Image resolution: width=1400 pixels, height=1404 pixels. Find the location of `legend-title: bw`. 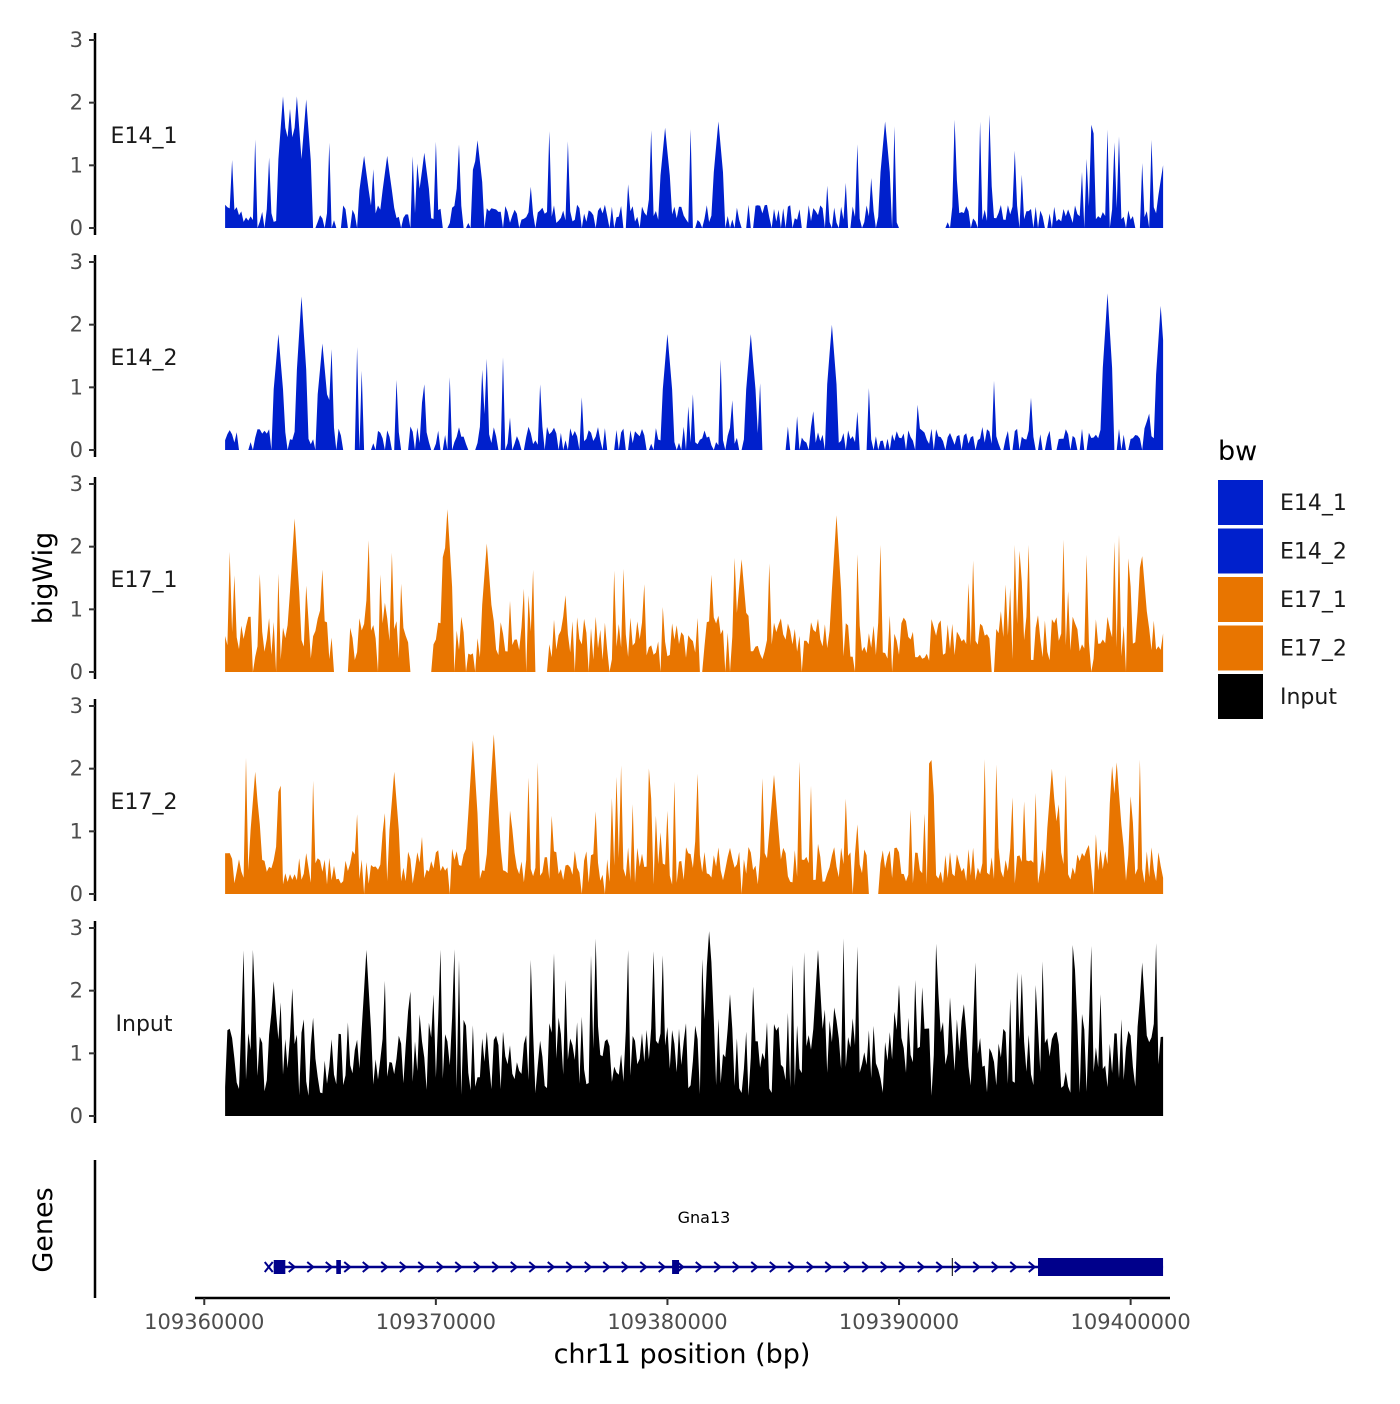

legend-title: bw is located at coordinates (1237, 451).